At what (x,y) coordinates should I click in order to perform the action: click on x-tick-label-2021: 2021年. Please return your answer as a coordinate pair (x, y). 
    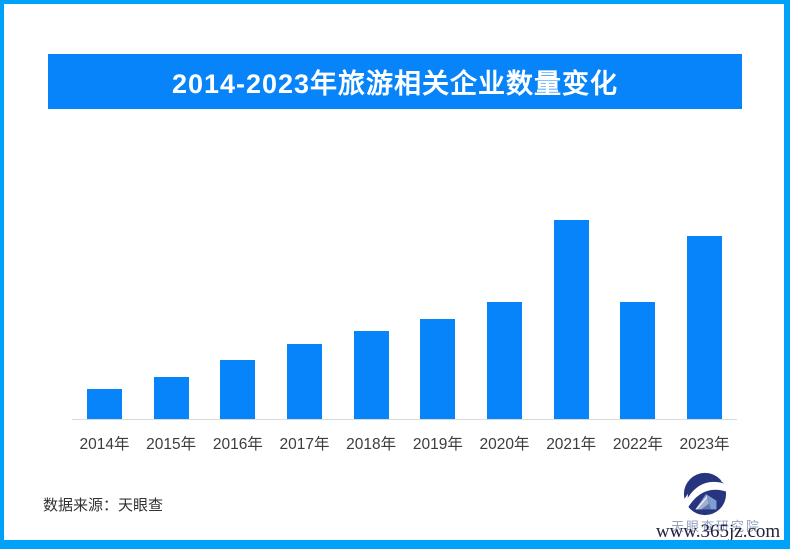
    Looking at the image, I should click on (571, 444).